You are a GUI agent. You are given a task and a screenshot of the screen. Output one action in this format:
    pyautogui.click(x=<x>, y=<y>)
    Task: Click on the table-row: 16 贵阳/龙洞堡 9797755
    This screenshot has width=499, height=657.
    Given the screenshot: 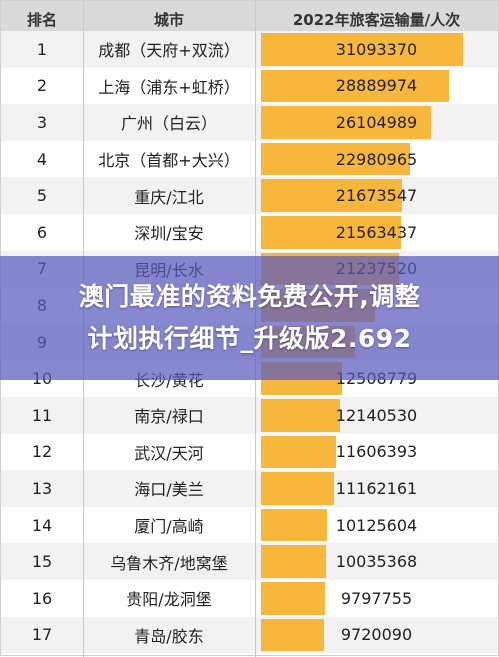 What is the action you would take?
    pyautogui.click(x=249, y=598)
    